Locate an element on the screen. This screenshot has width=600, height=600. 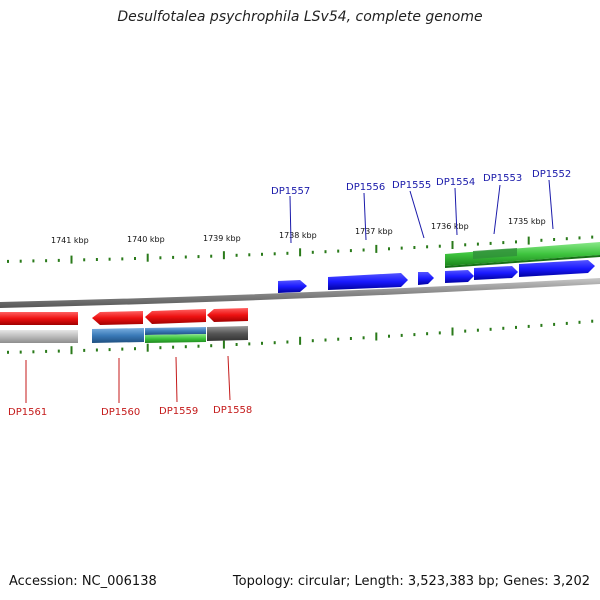
scale-label-1741: 1741 kbp is located at coordinates (70, 240).